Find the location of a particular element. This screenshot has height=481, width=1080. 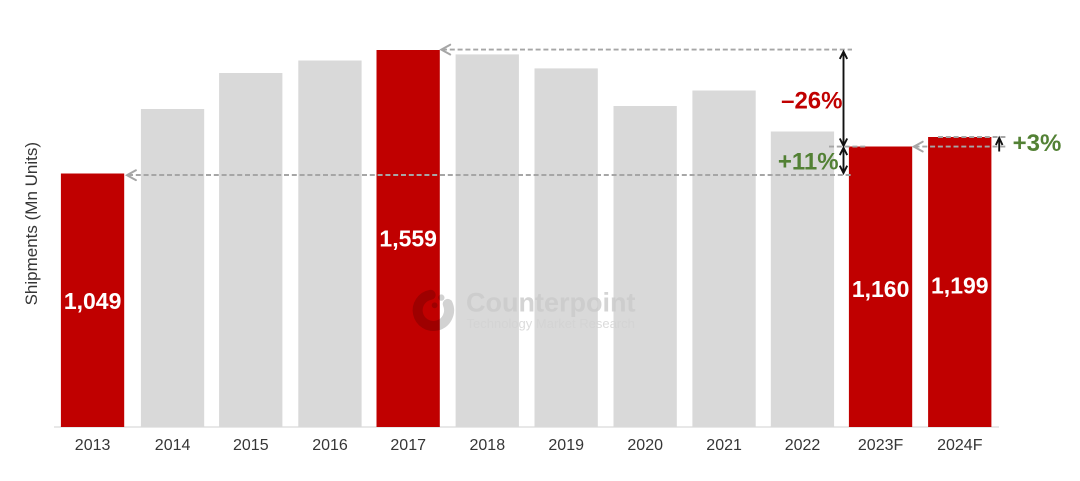

svg-text: 2017 is located at coordinates (408, 445).